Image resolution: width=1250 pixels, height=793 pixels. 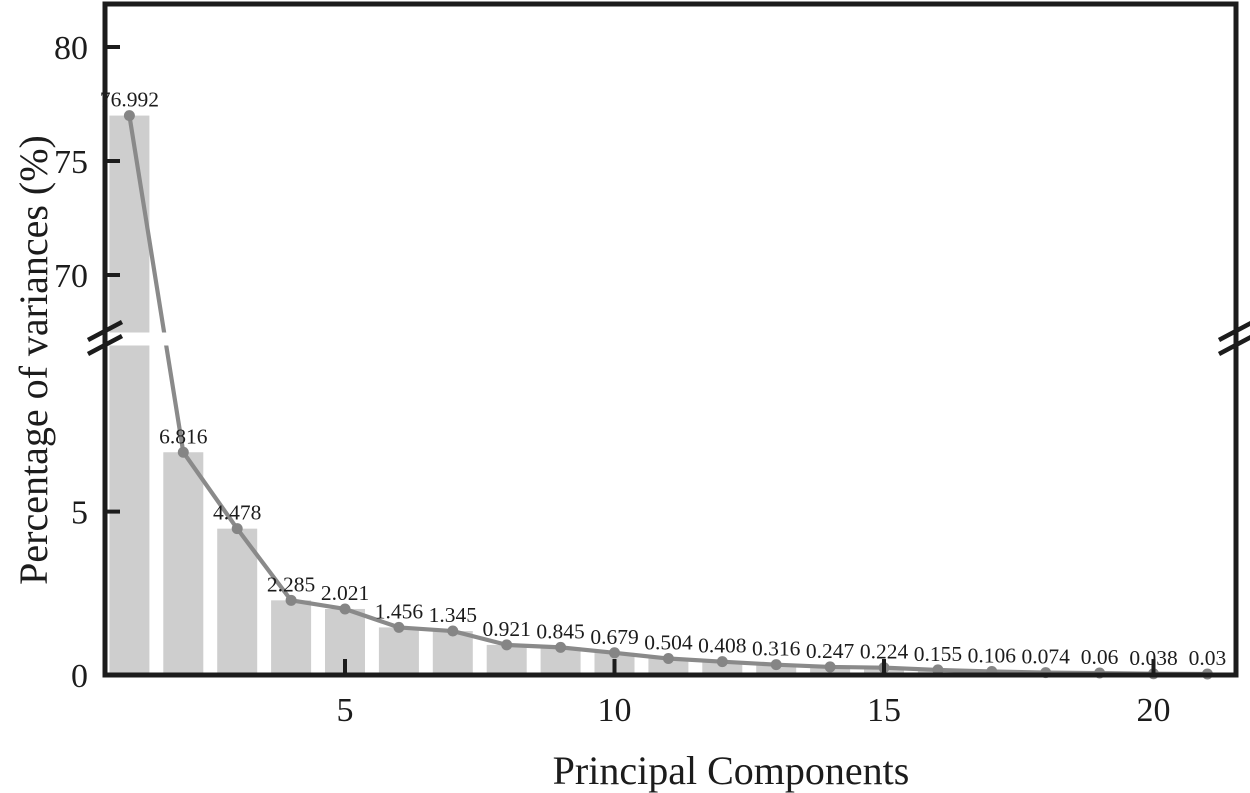 What do you see at coordinates (291, 584) in the screenshot?
I see `value-label-4: 2.285` at bounding box center [291, 584].